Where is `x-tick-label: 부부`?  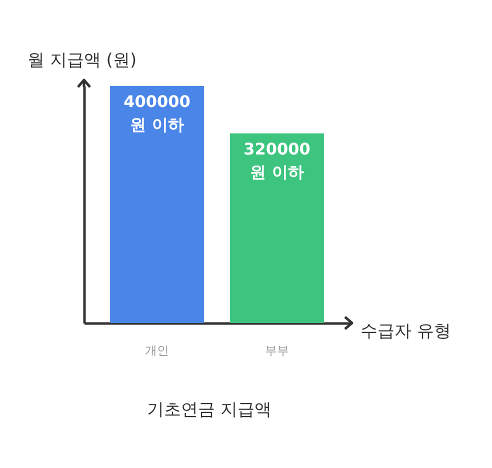 x-tick-label: 부부 is located at coordinates (276, 351).